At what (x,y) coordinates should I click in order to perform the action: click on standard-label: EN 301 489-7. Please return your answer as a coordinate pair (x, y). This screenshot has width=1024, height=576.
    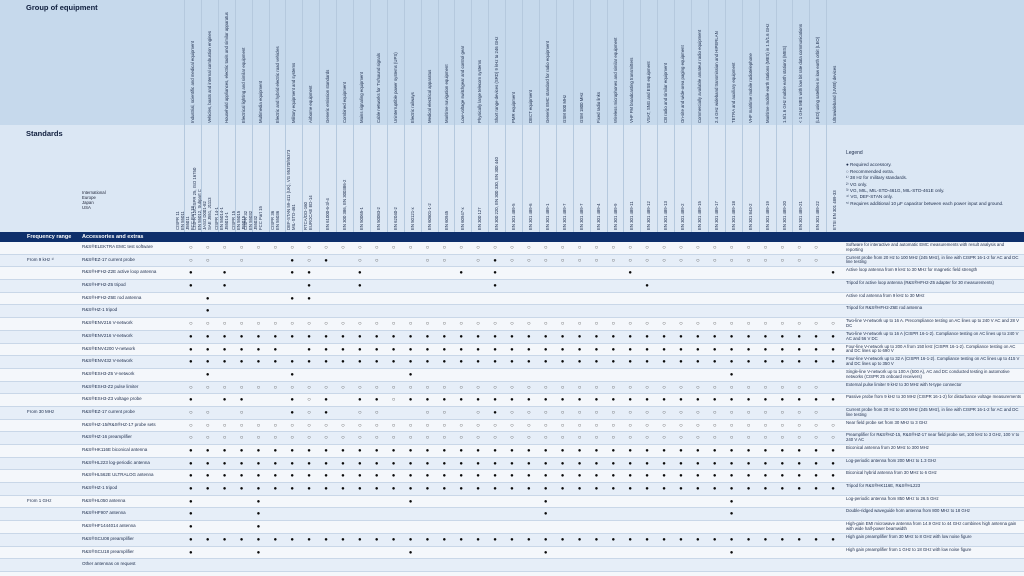
    Looking at the image, I should click on (581, 216).